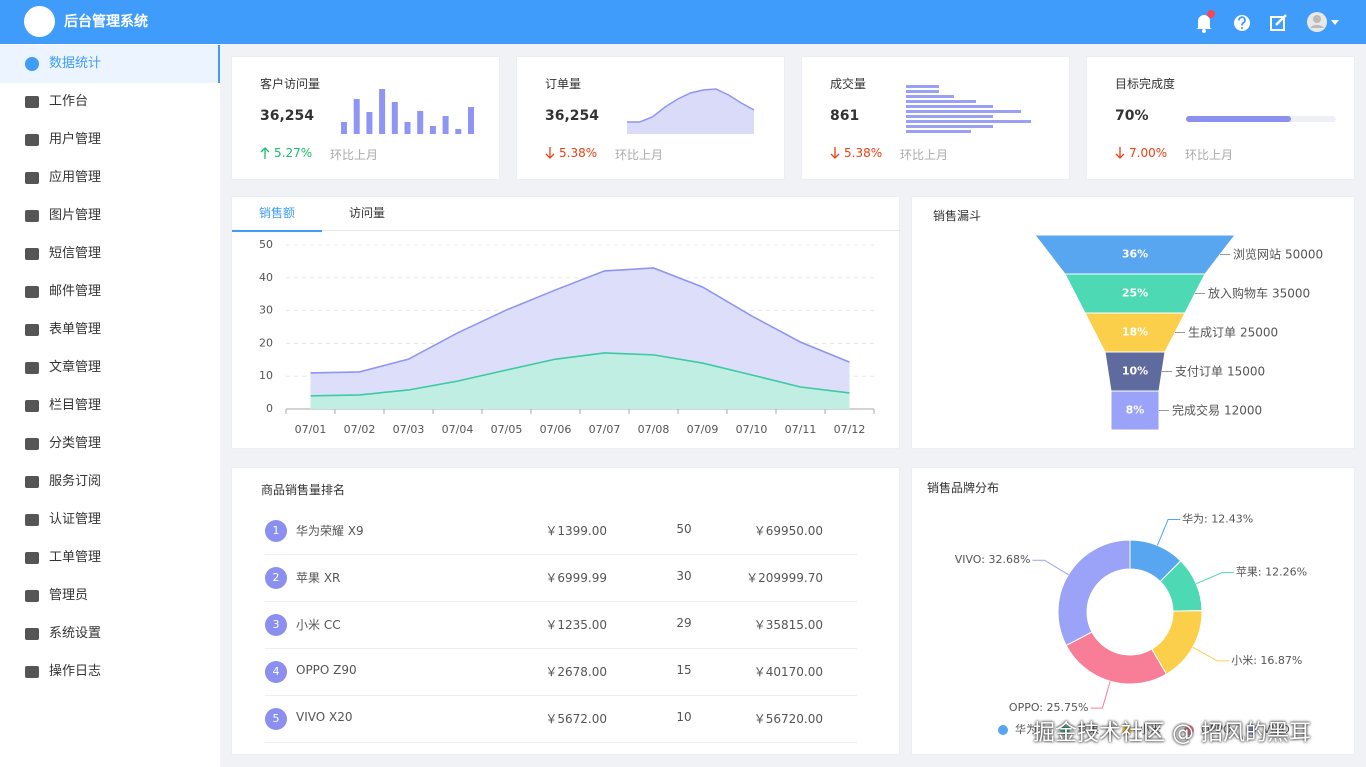 Image resolution: width=1366 pixels, height=767 pixels. I want to click on donut-slice, so click(1177, 642).